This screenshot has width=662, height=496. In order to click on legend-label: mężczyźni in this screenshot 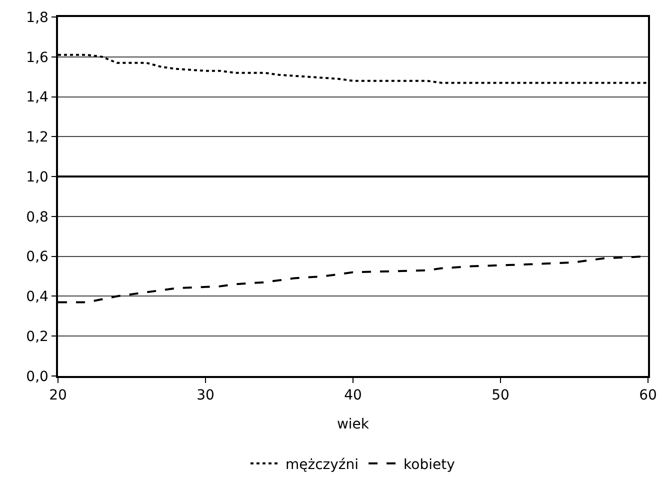, I will do `click(322, 464)`.